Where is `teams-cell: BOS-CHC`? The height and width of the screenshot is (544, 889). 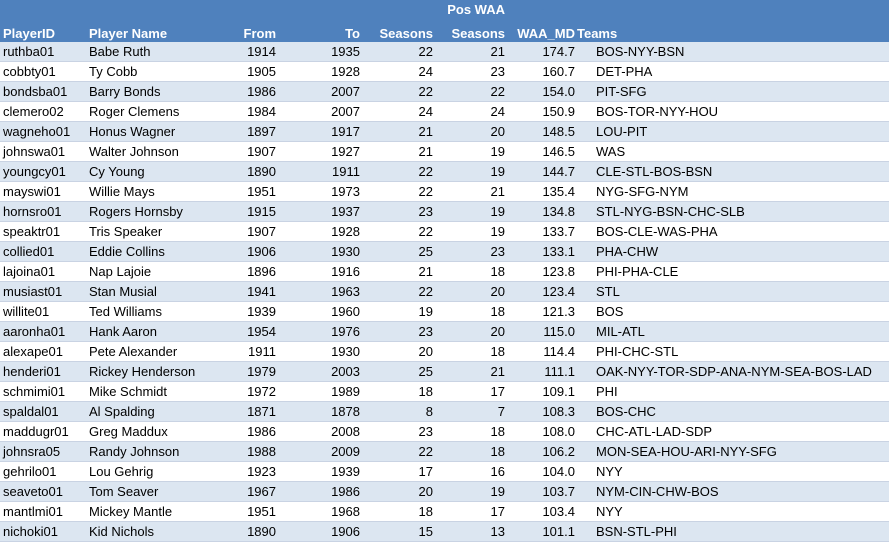
teams-cell: BOS-CHC is located at coordinates (626, 411).